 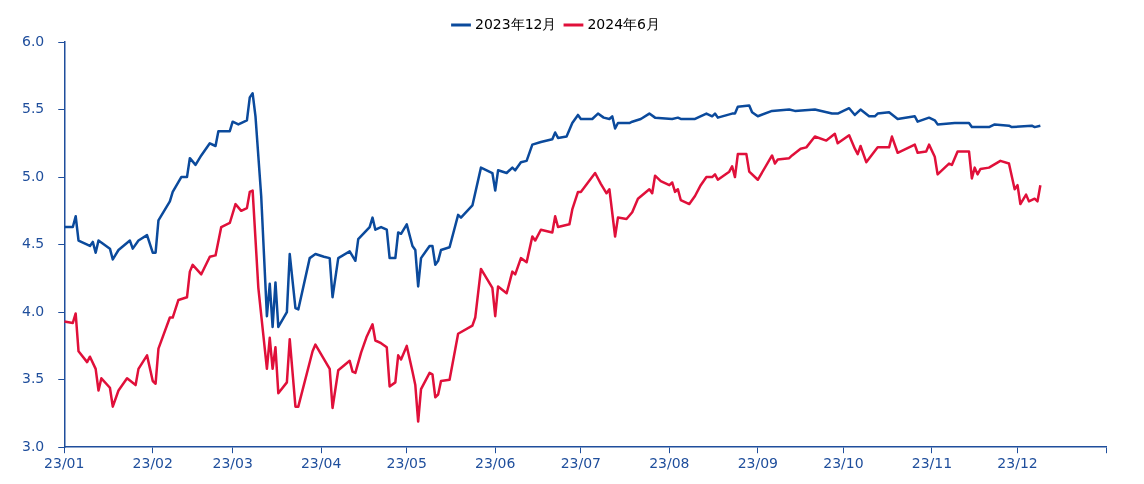 What do you see at coordinates (495, 463) in the screenshot?
I see `x-tick-label: 23/06` at bounding box center [495, 463].